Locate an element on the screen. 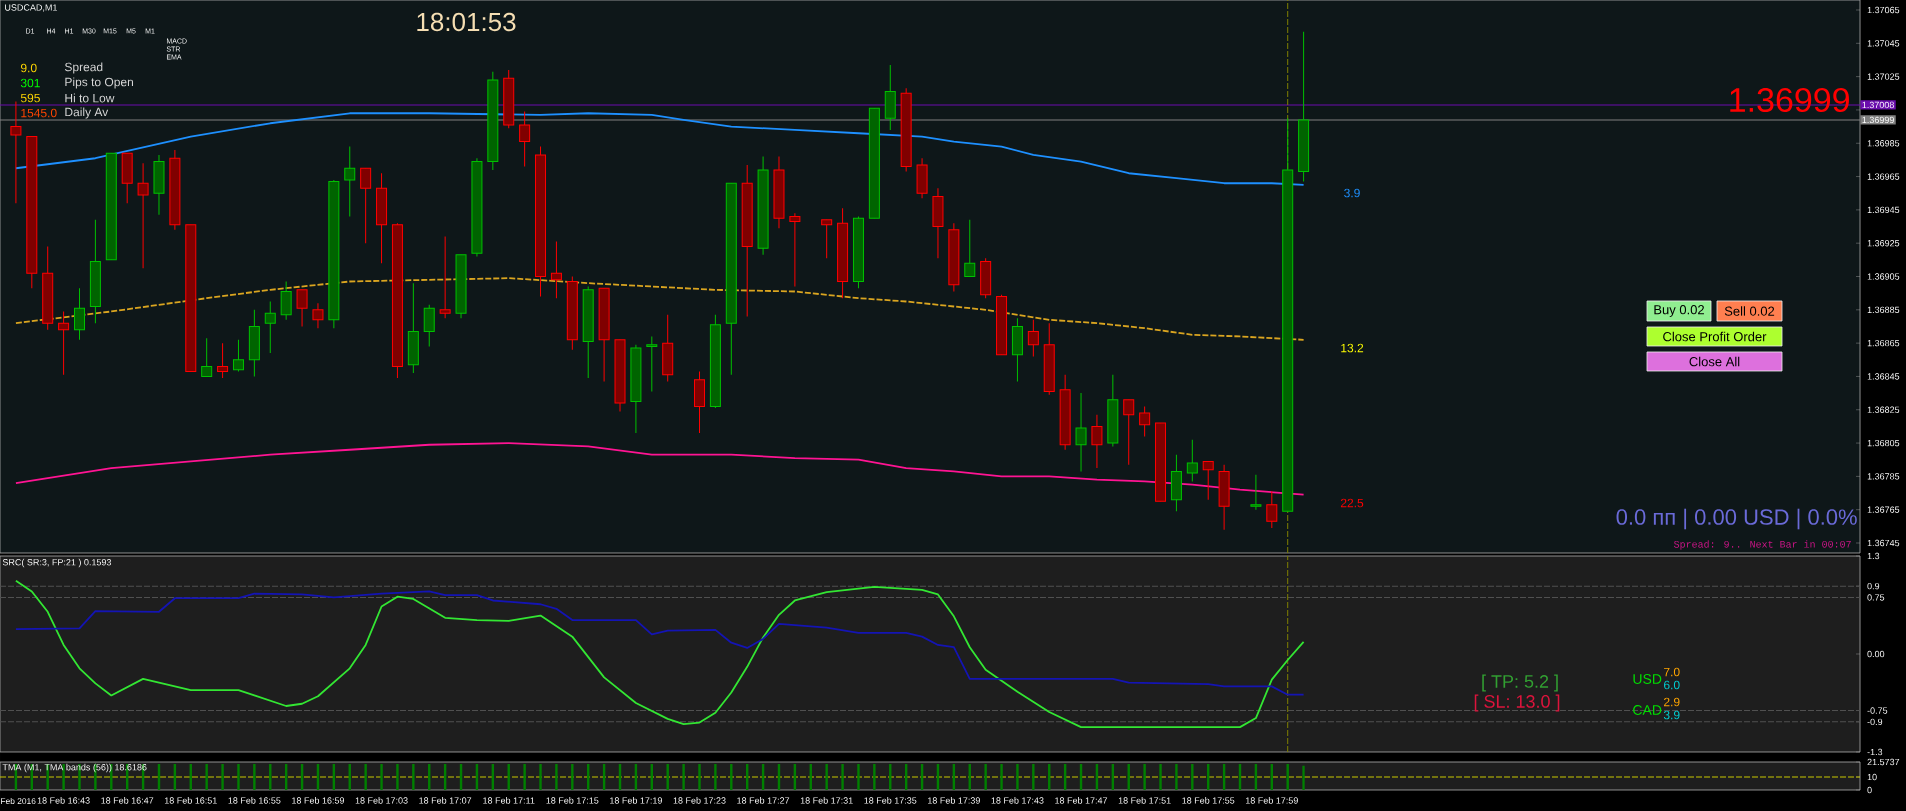  x-tick-label: 18 Feb 17:47 is located at coordinates (1081, 800).